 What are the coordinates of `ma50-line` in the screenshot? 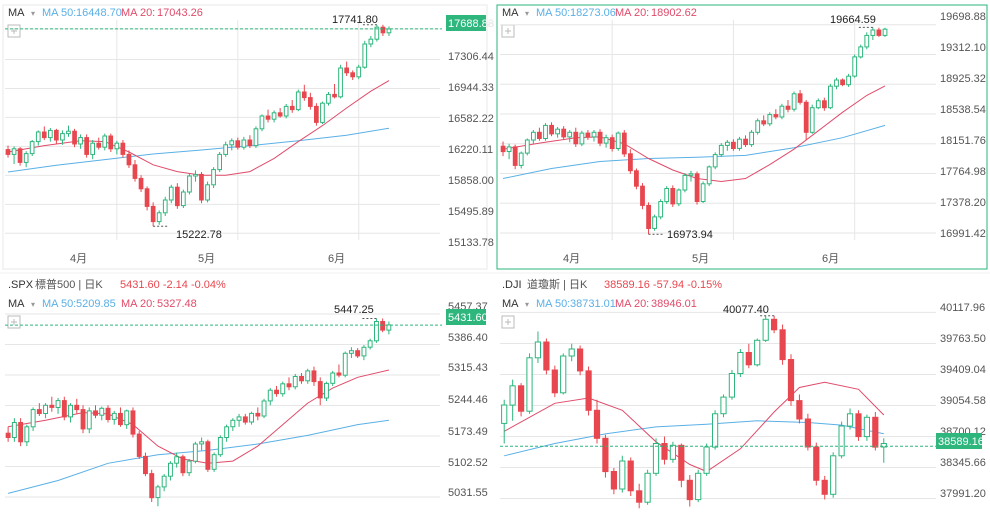 It's located at (198, 150).